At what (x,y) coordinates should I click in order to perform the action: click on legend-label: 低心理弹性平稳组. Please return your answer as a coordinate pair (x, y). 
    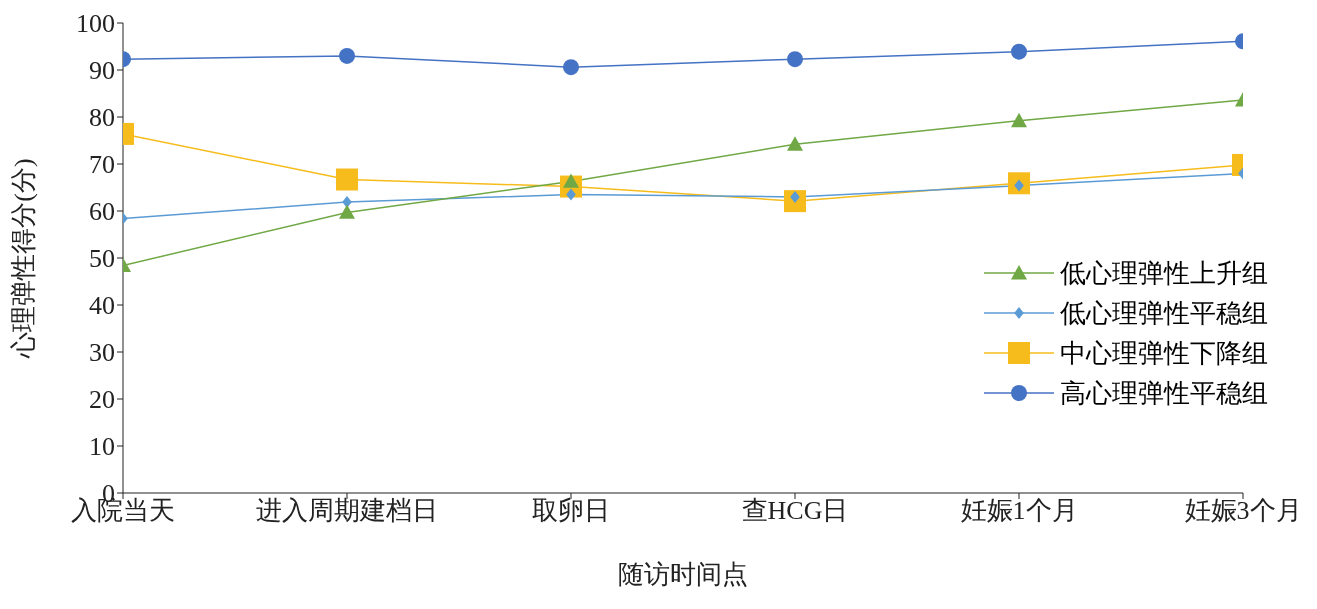
    Looking at the image, I should click on (1164, 313).